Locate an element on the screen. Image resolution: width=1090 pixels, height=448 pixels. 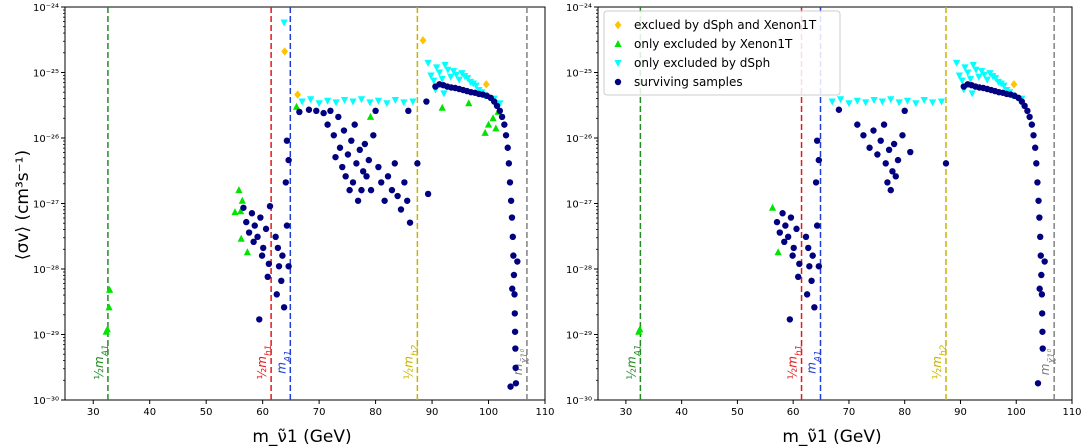
legend-label: exclued by dSph and Xenon1T is located at coordinates (725, 25).